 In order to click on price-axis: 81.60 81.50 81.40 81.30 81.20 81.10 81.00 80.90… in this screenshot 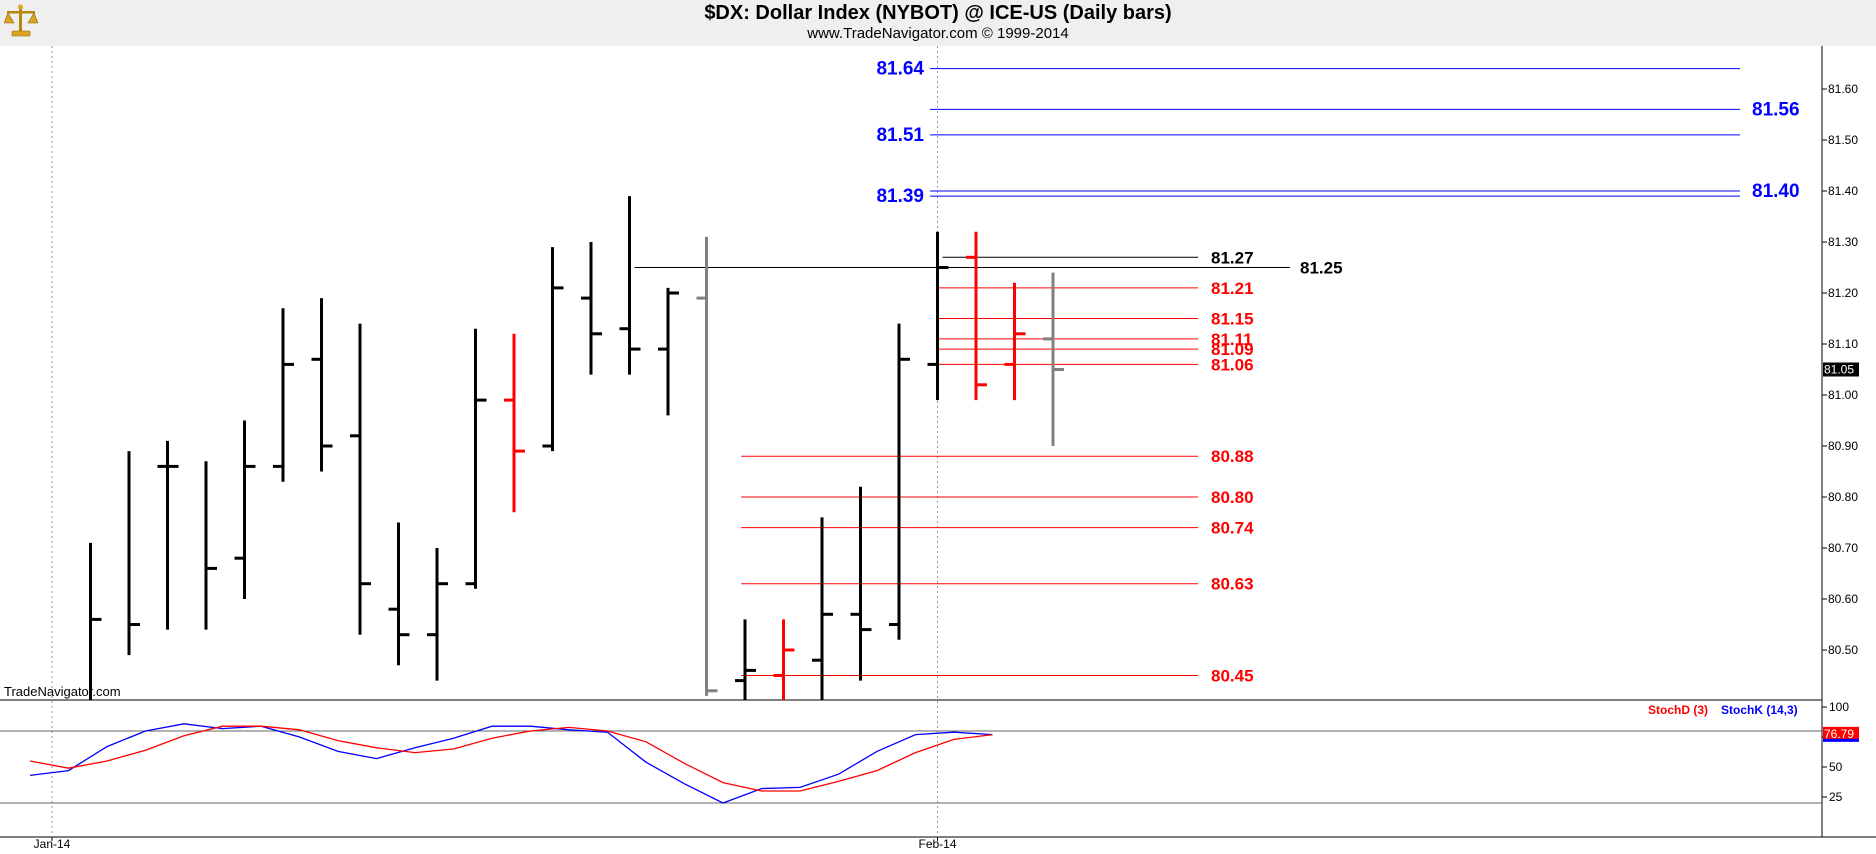, I will do `click(1840, 369)`.